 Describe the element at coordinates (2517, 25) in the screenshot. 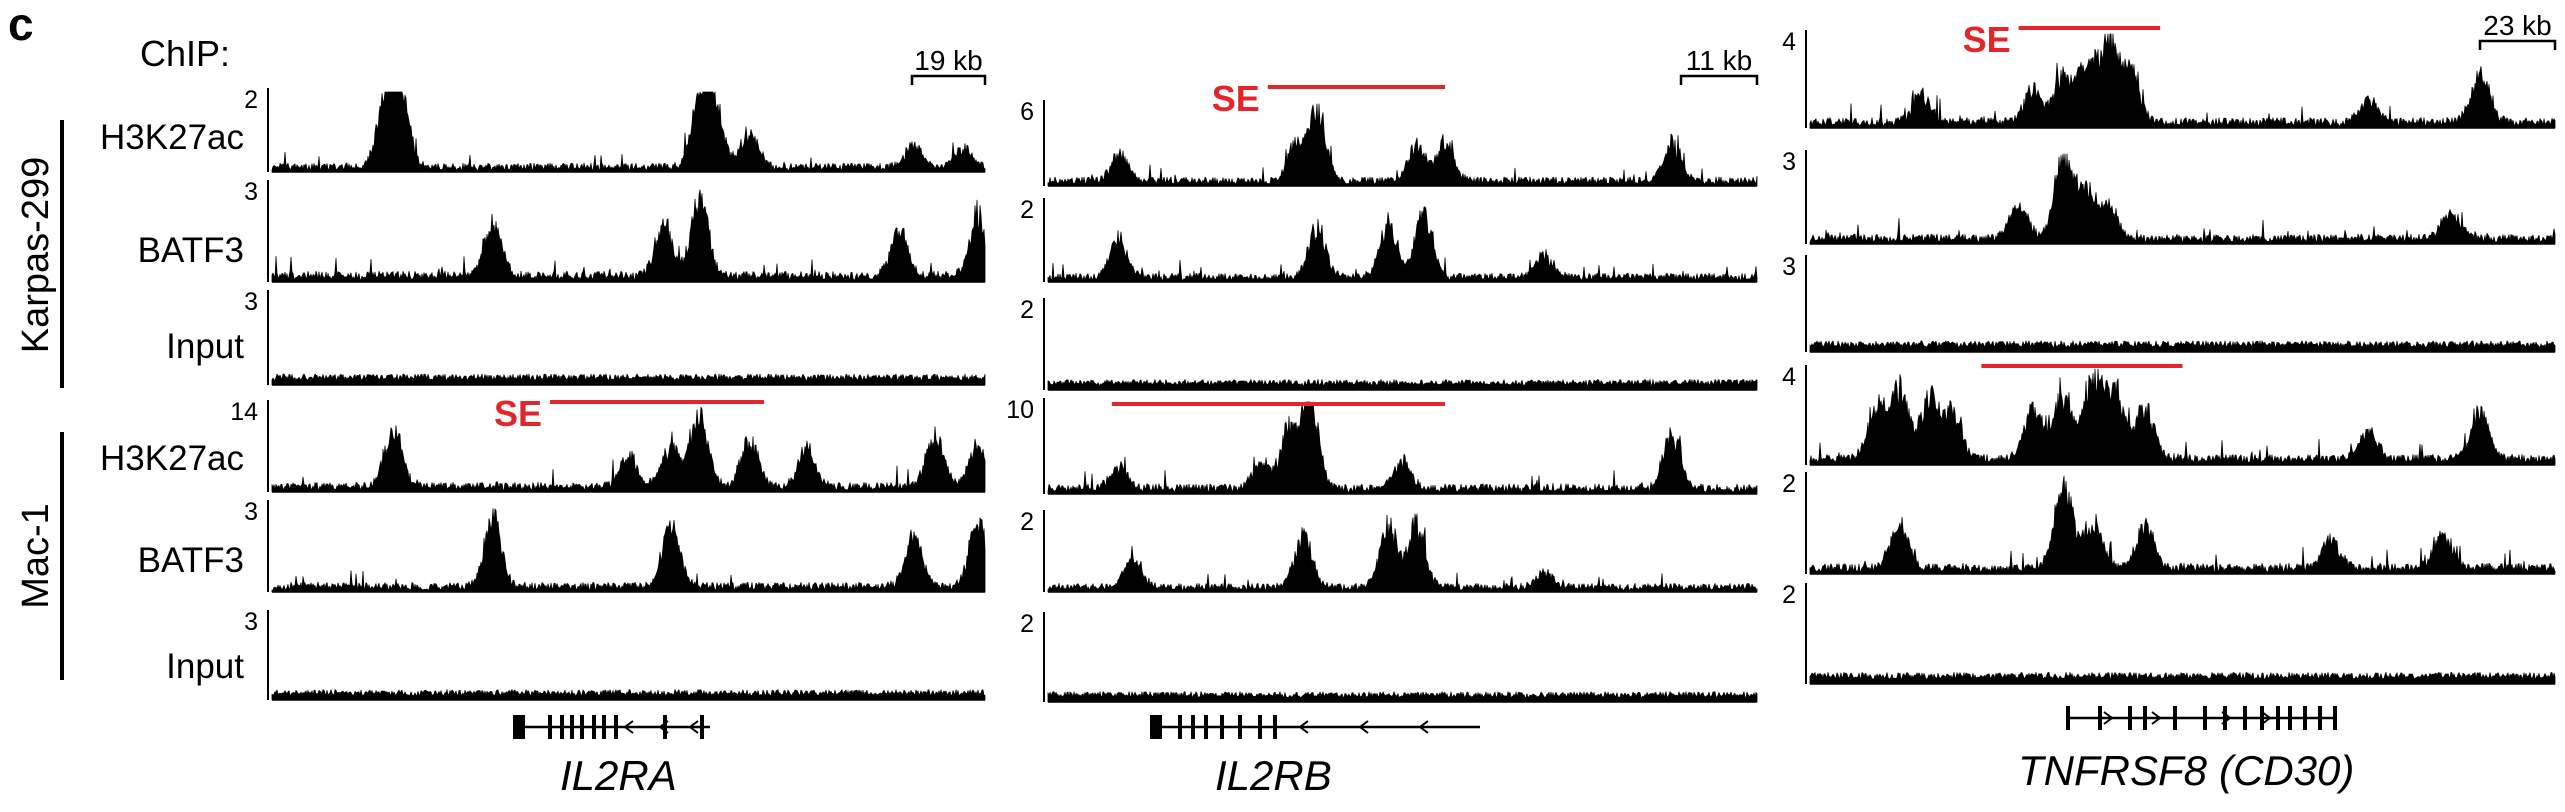

I see `scale-bar-label: 23 kb` at that location.